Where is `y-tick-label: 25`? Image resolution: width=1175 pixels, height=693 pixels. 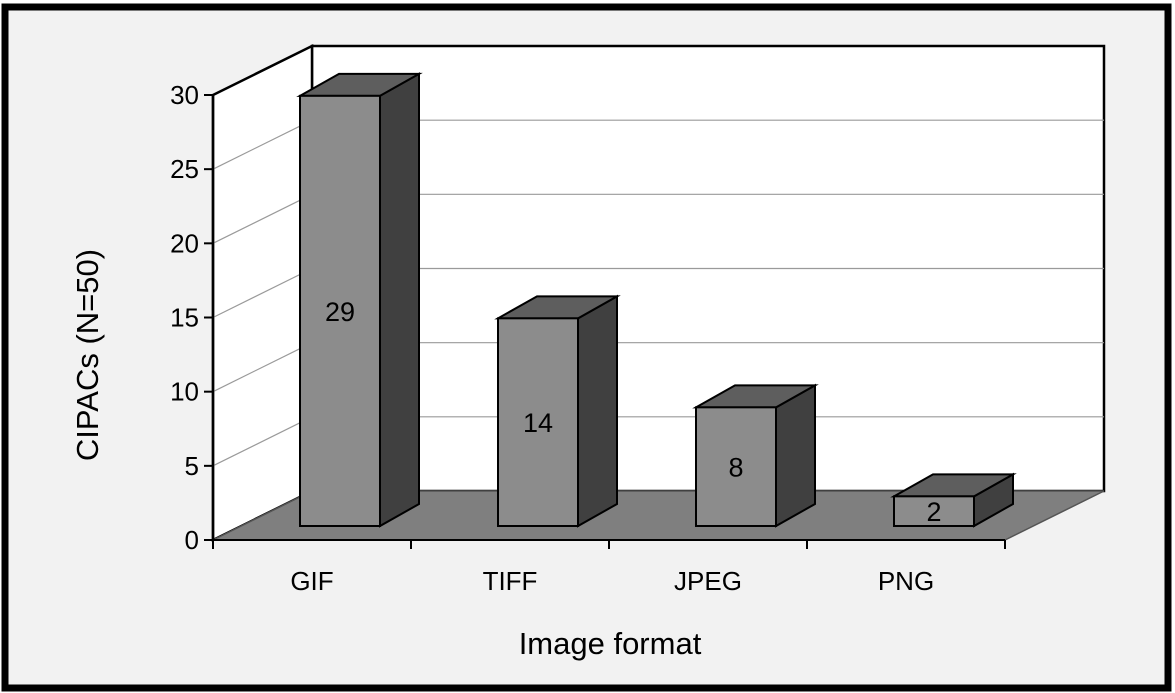 y-tick-label: 25 is located at coordinates (184, 169).